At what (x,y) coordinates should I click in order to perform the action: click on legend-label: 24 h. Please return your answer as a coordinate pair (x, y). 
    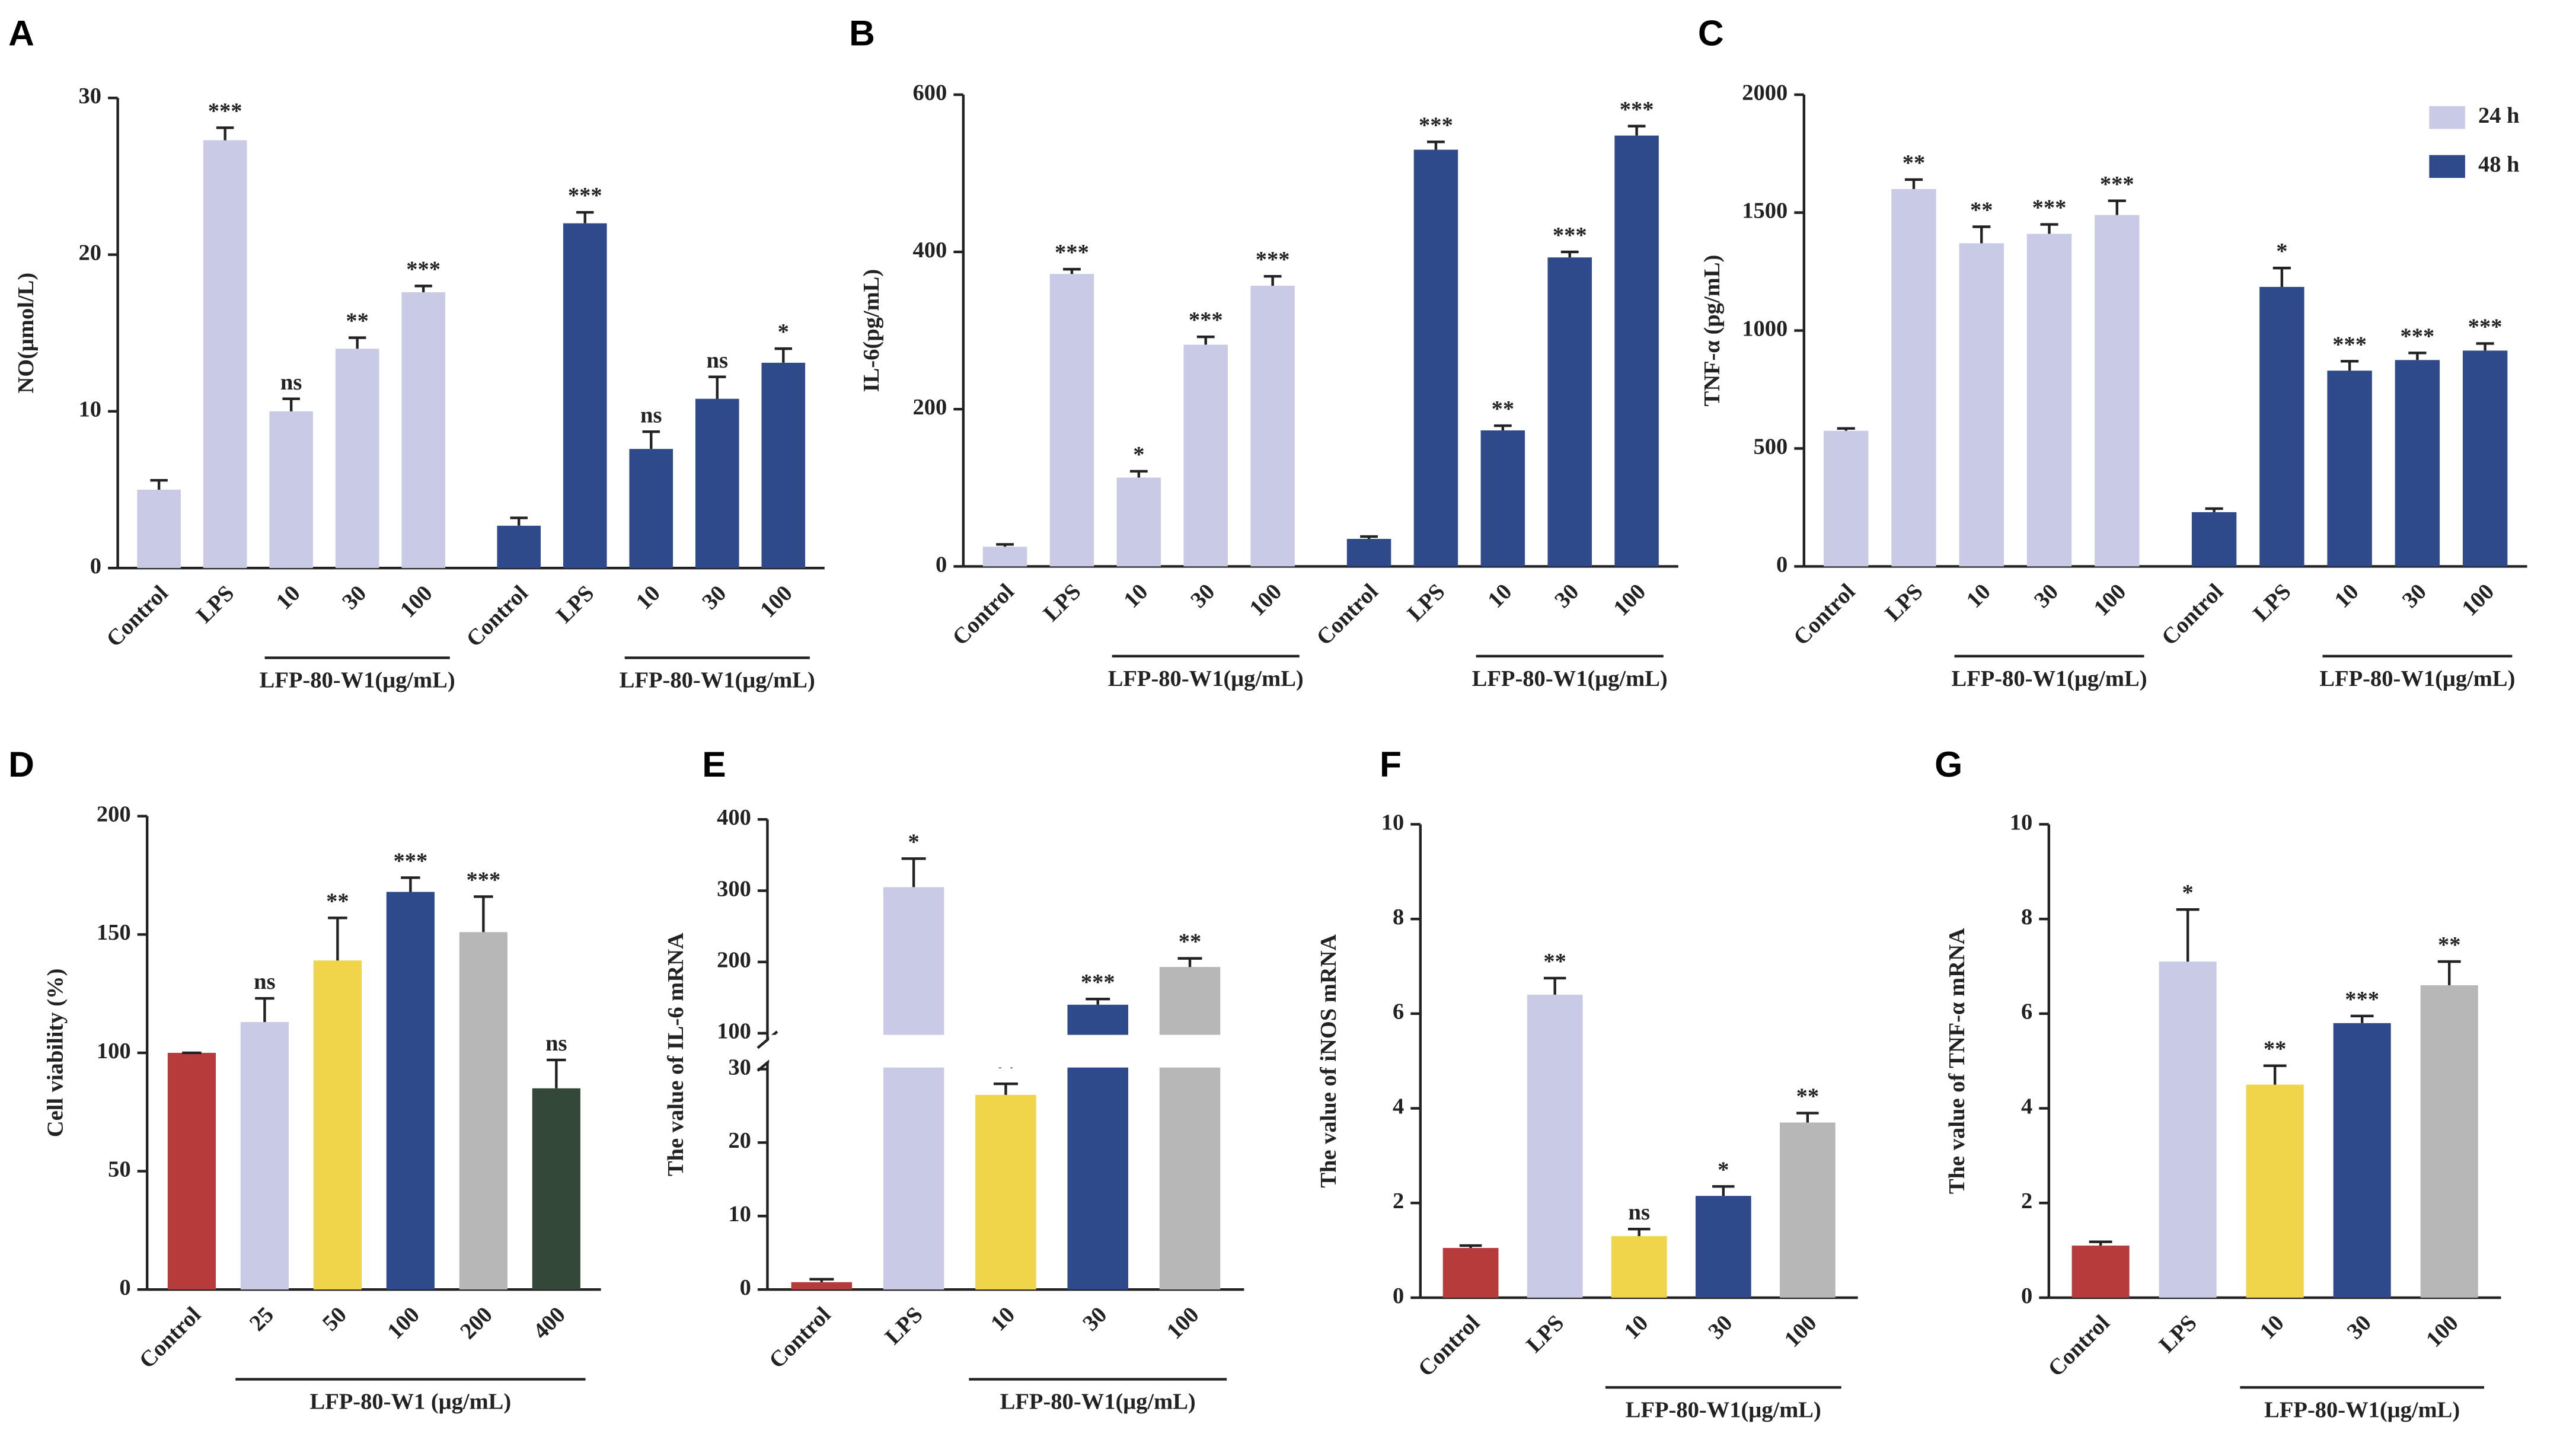
    Looking at the image, I should click on (2499, 115).